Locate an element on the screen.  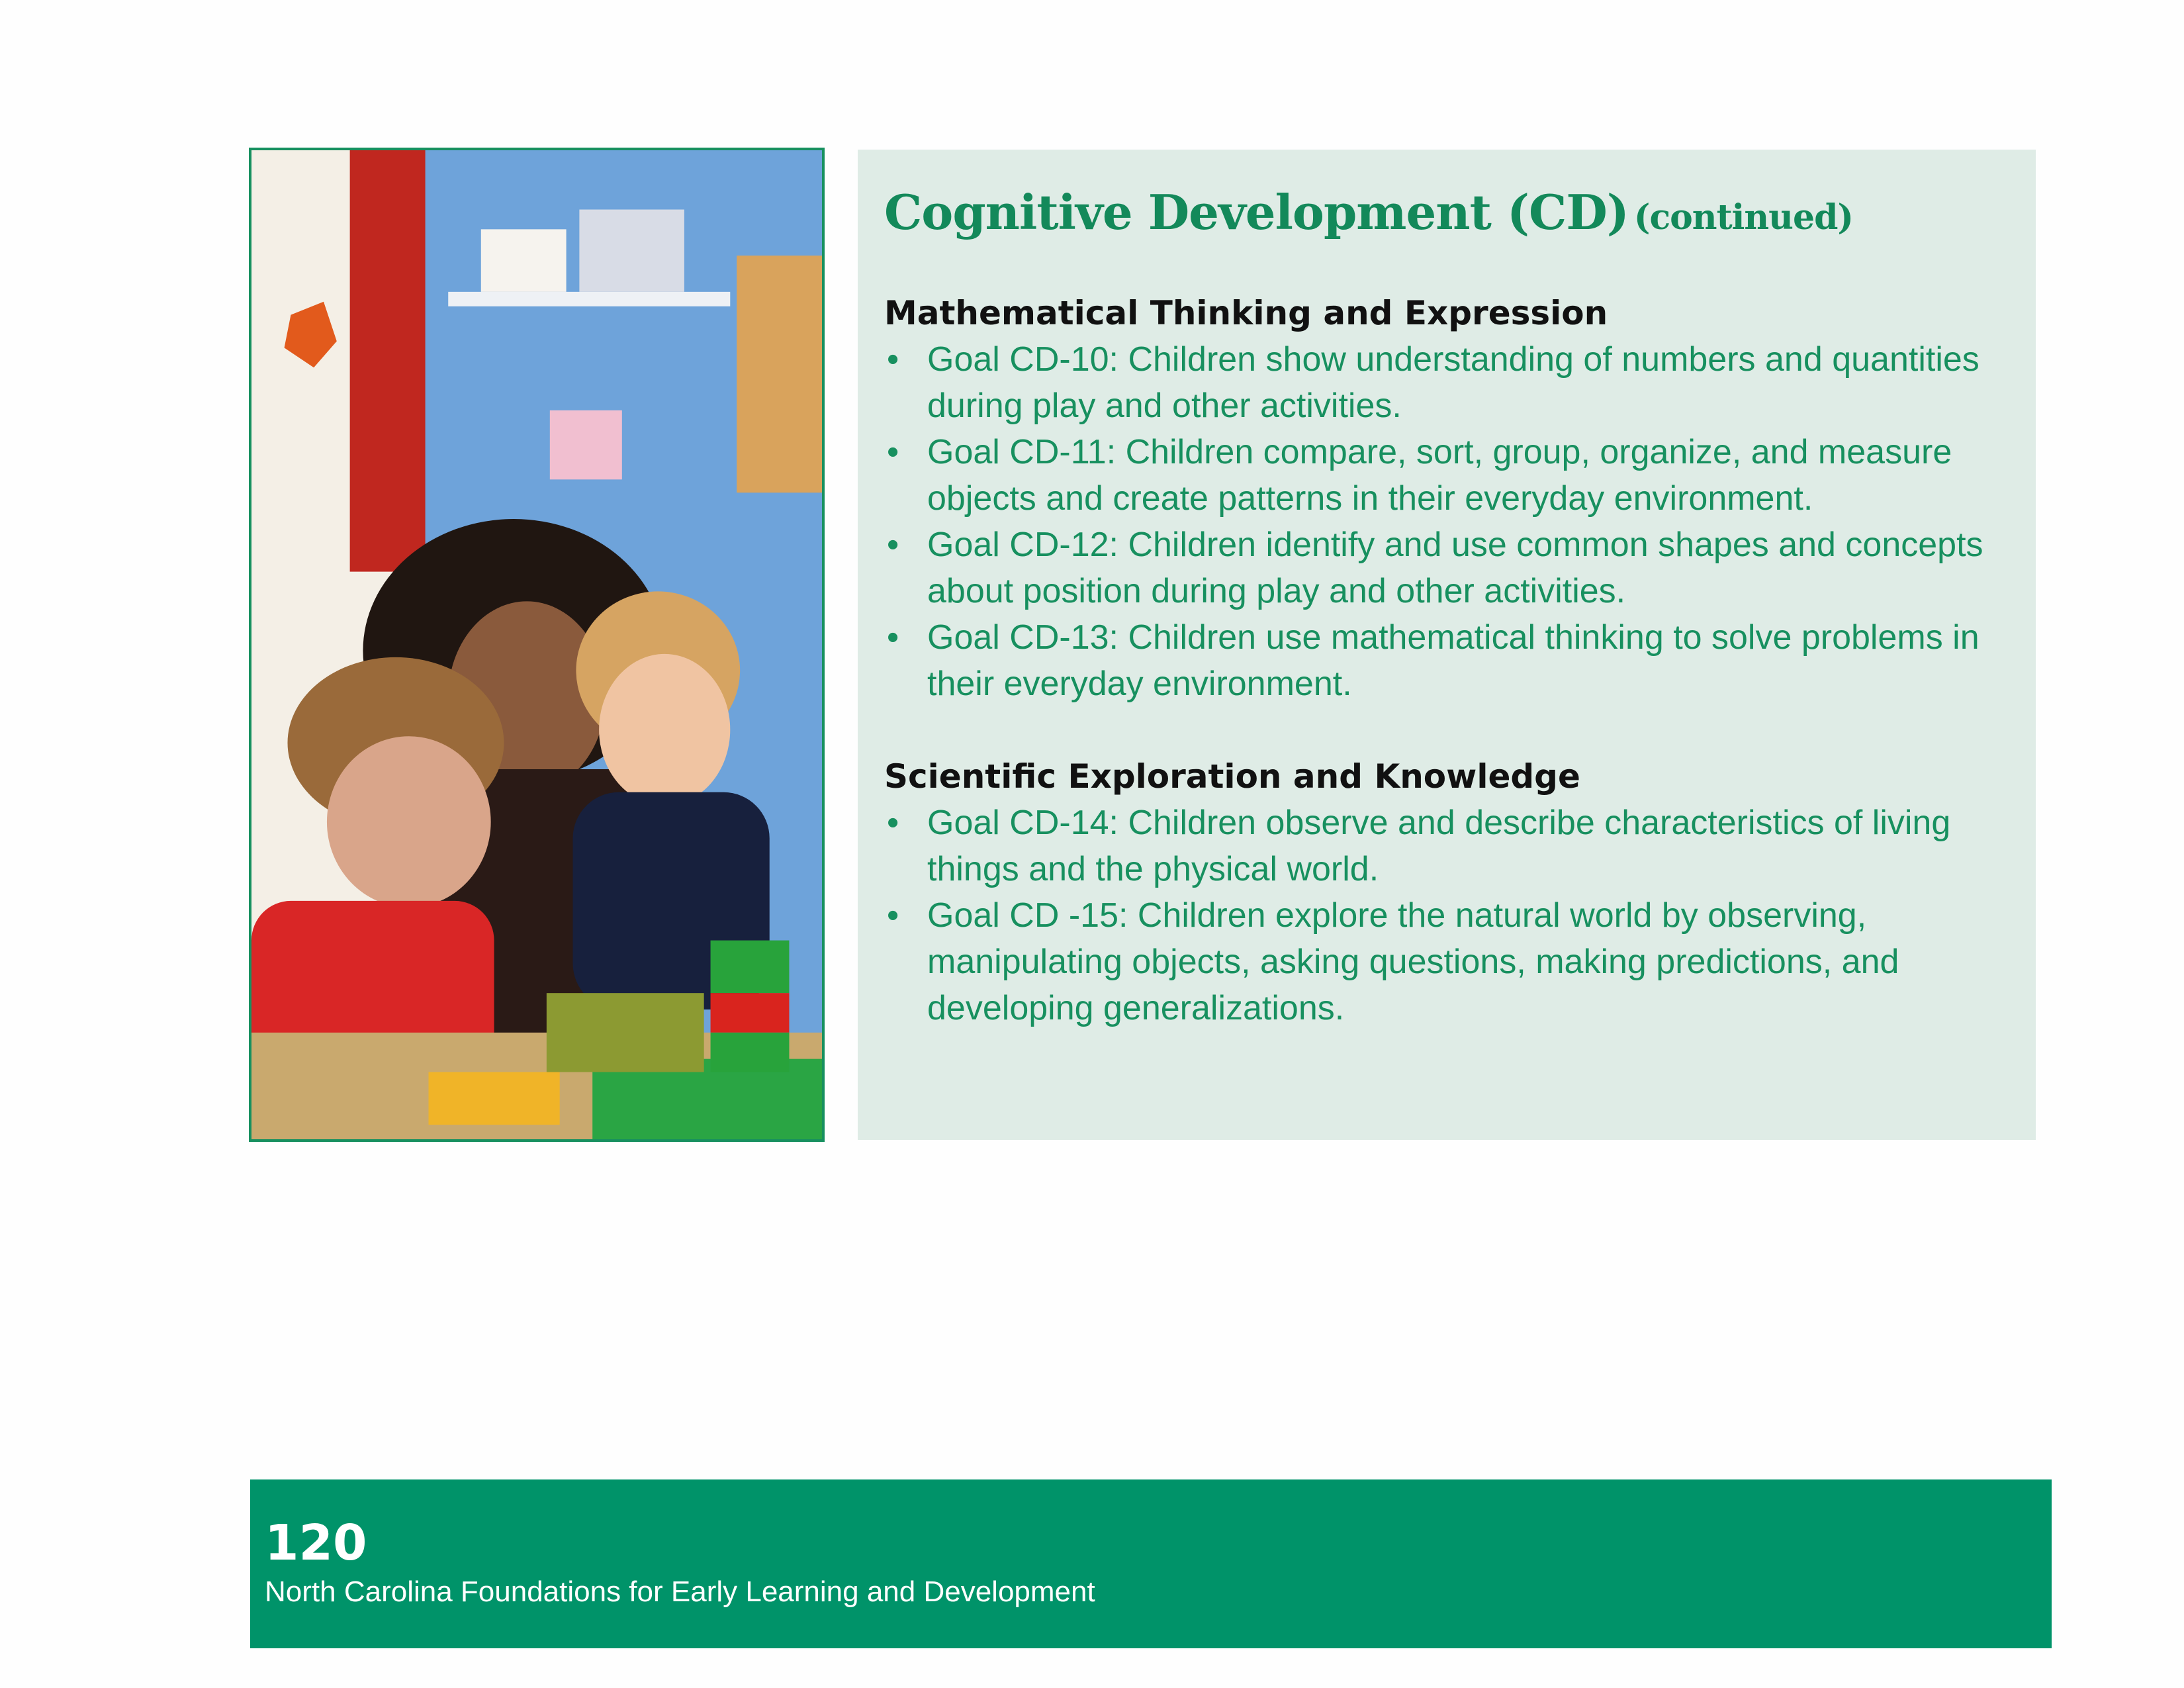
child-face-left is located at coordinates (408, 822).